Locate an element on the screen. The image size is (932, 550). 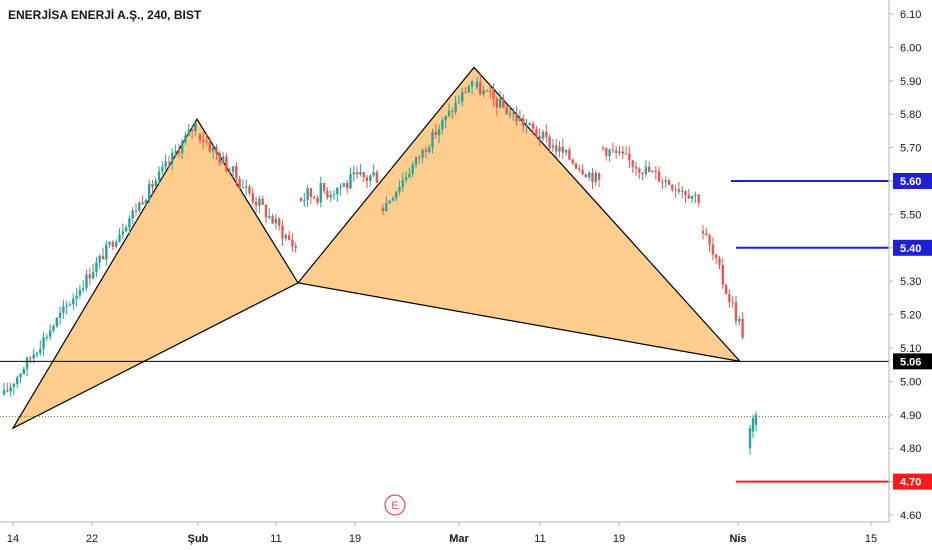
time-tick-label: 11 is located at coordinates (539, 539).